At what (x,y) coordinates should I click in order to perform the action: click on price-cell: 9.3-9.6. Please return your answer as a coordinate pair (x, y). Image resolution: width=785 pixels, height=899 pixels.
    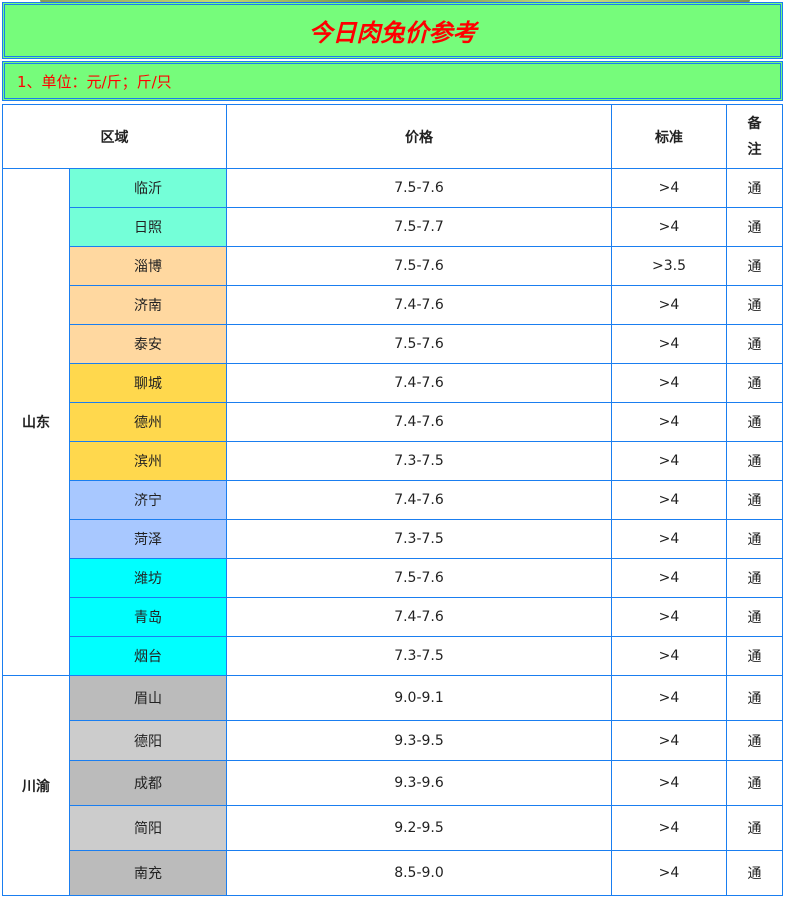
    Looking at the image, I should click on (419, 783).